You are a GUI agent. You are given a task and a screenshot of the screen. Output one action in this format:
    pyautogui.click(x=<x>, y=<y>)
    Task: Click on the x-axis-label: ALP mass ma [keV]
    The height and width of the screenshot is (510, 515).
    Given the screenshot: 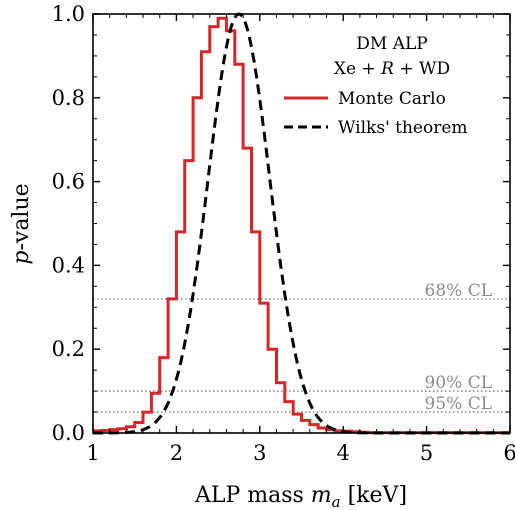 What is the action you would take?
    pyautogui.click(x=300, y=496)
    